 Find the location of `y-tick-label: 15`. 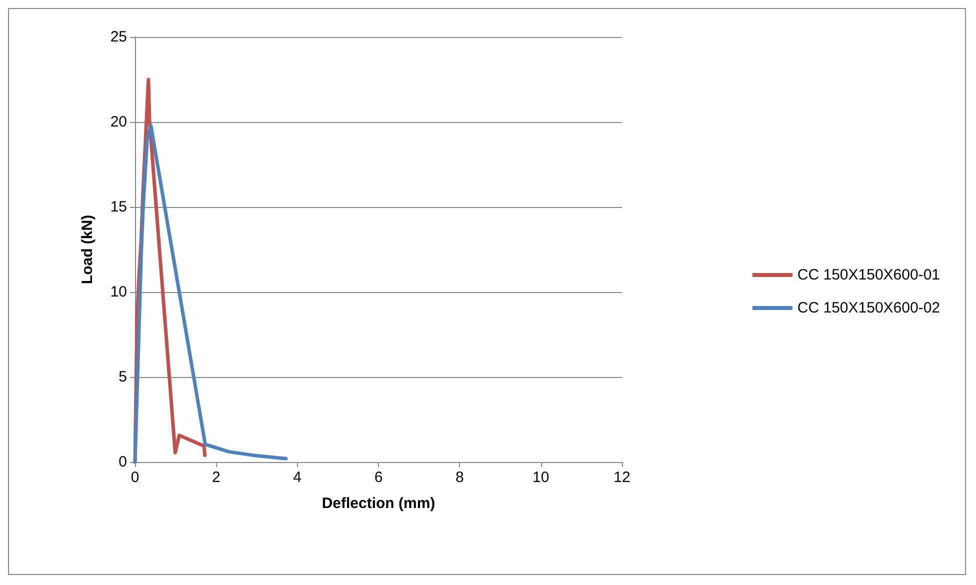

y-tick-label: 15 is located at coordinates (118, 207).